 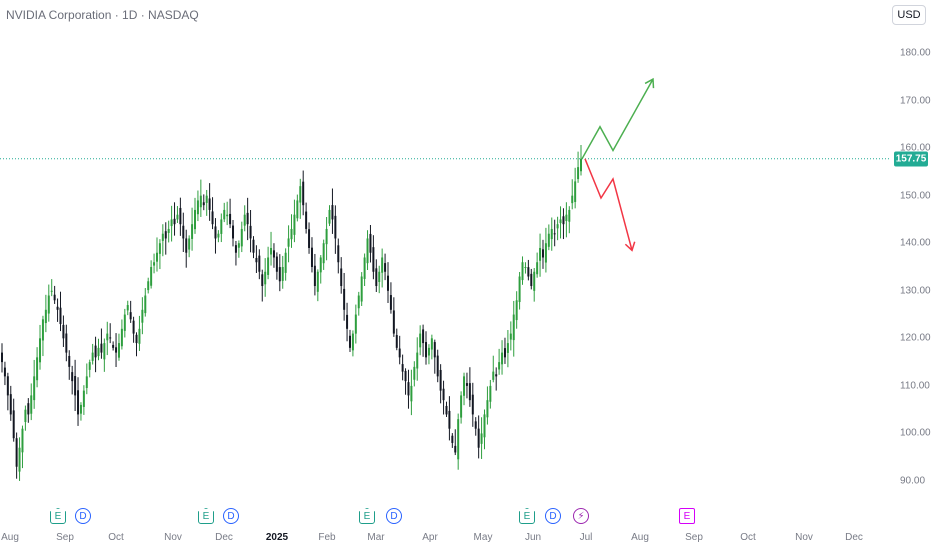 What do you see at coordinates (581, 516) in the screenshot?
I see `split-icon: ⚡` at bounding box center [581, 516].